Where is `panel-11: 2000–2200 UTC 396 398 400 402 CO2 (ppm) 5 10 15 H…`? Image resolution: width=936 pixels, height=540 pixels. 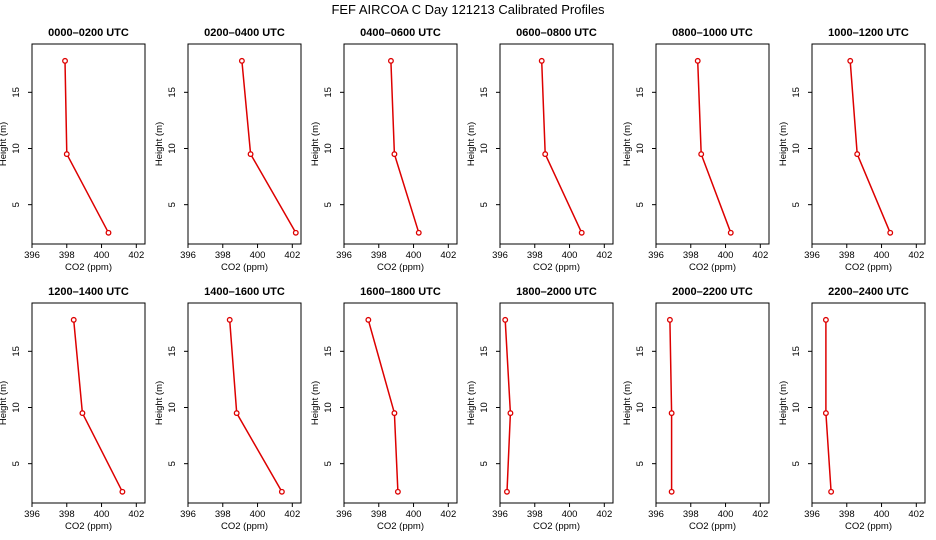 panel-11: 2000–2200 UTC 396 398 400 402 CO2 (ppm) 5 10 15 H… is located at coordinates (696, 409).